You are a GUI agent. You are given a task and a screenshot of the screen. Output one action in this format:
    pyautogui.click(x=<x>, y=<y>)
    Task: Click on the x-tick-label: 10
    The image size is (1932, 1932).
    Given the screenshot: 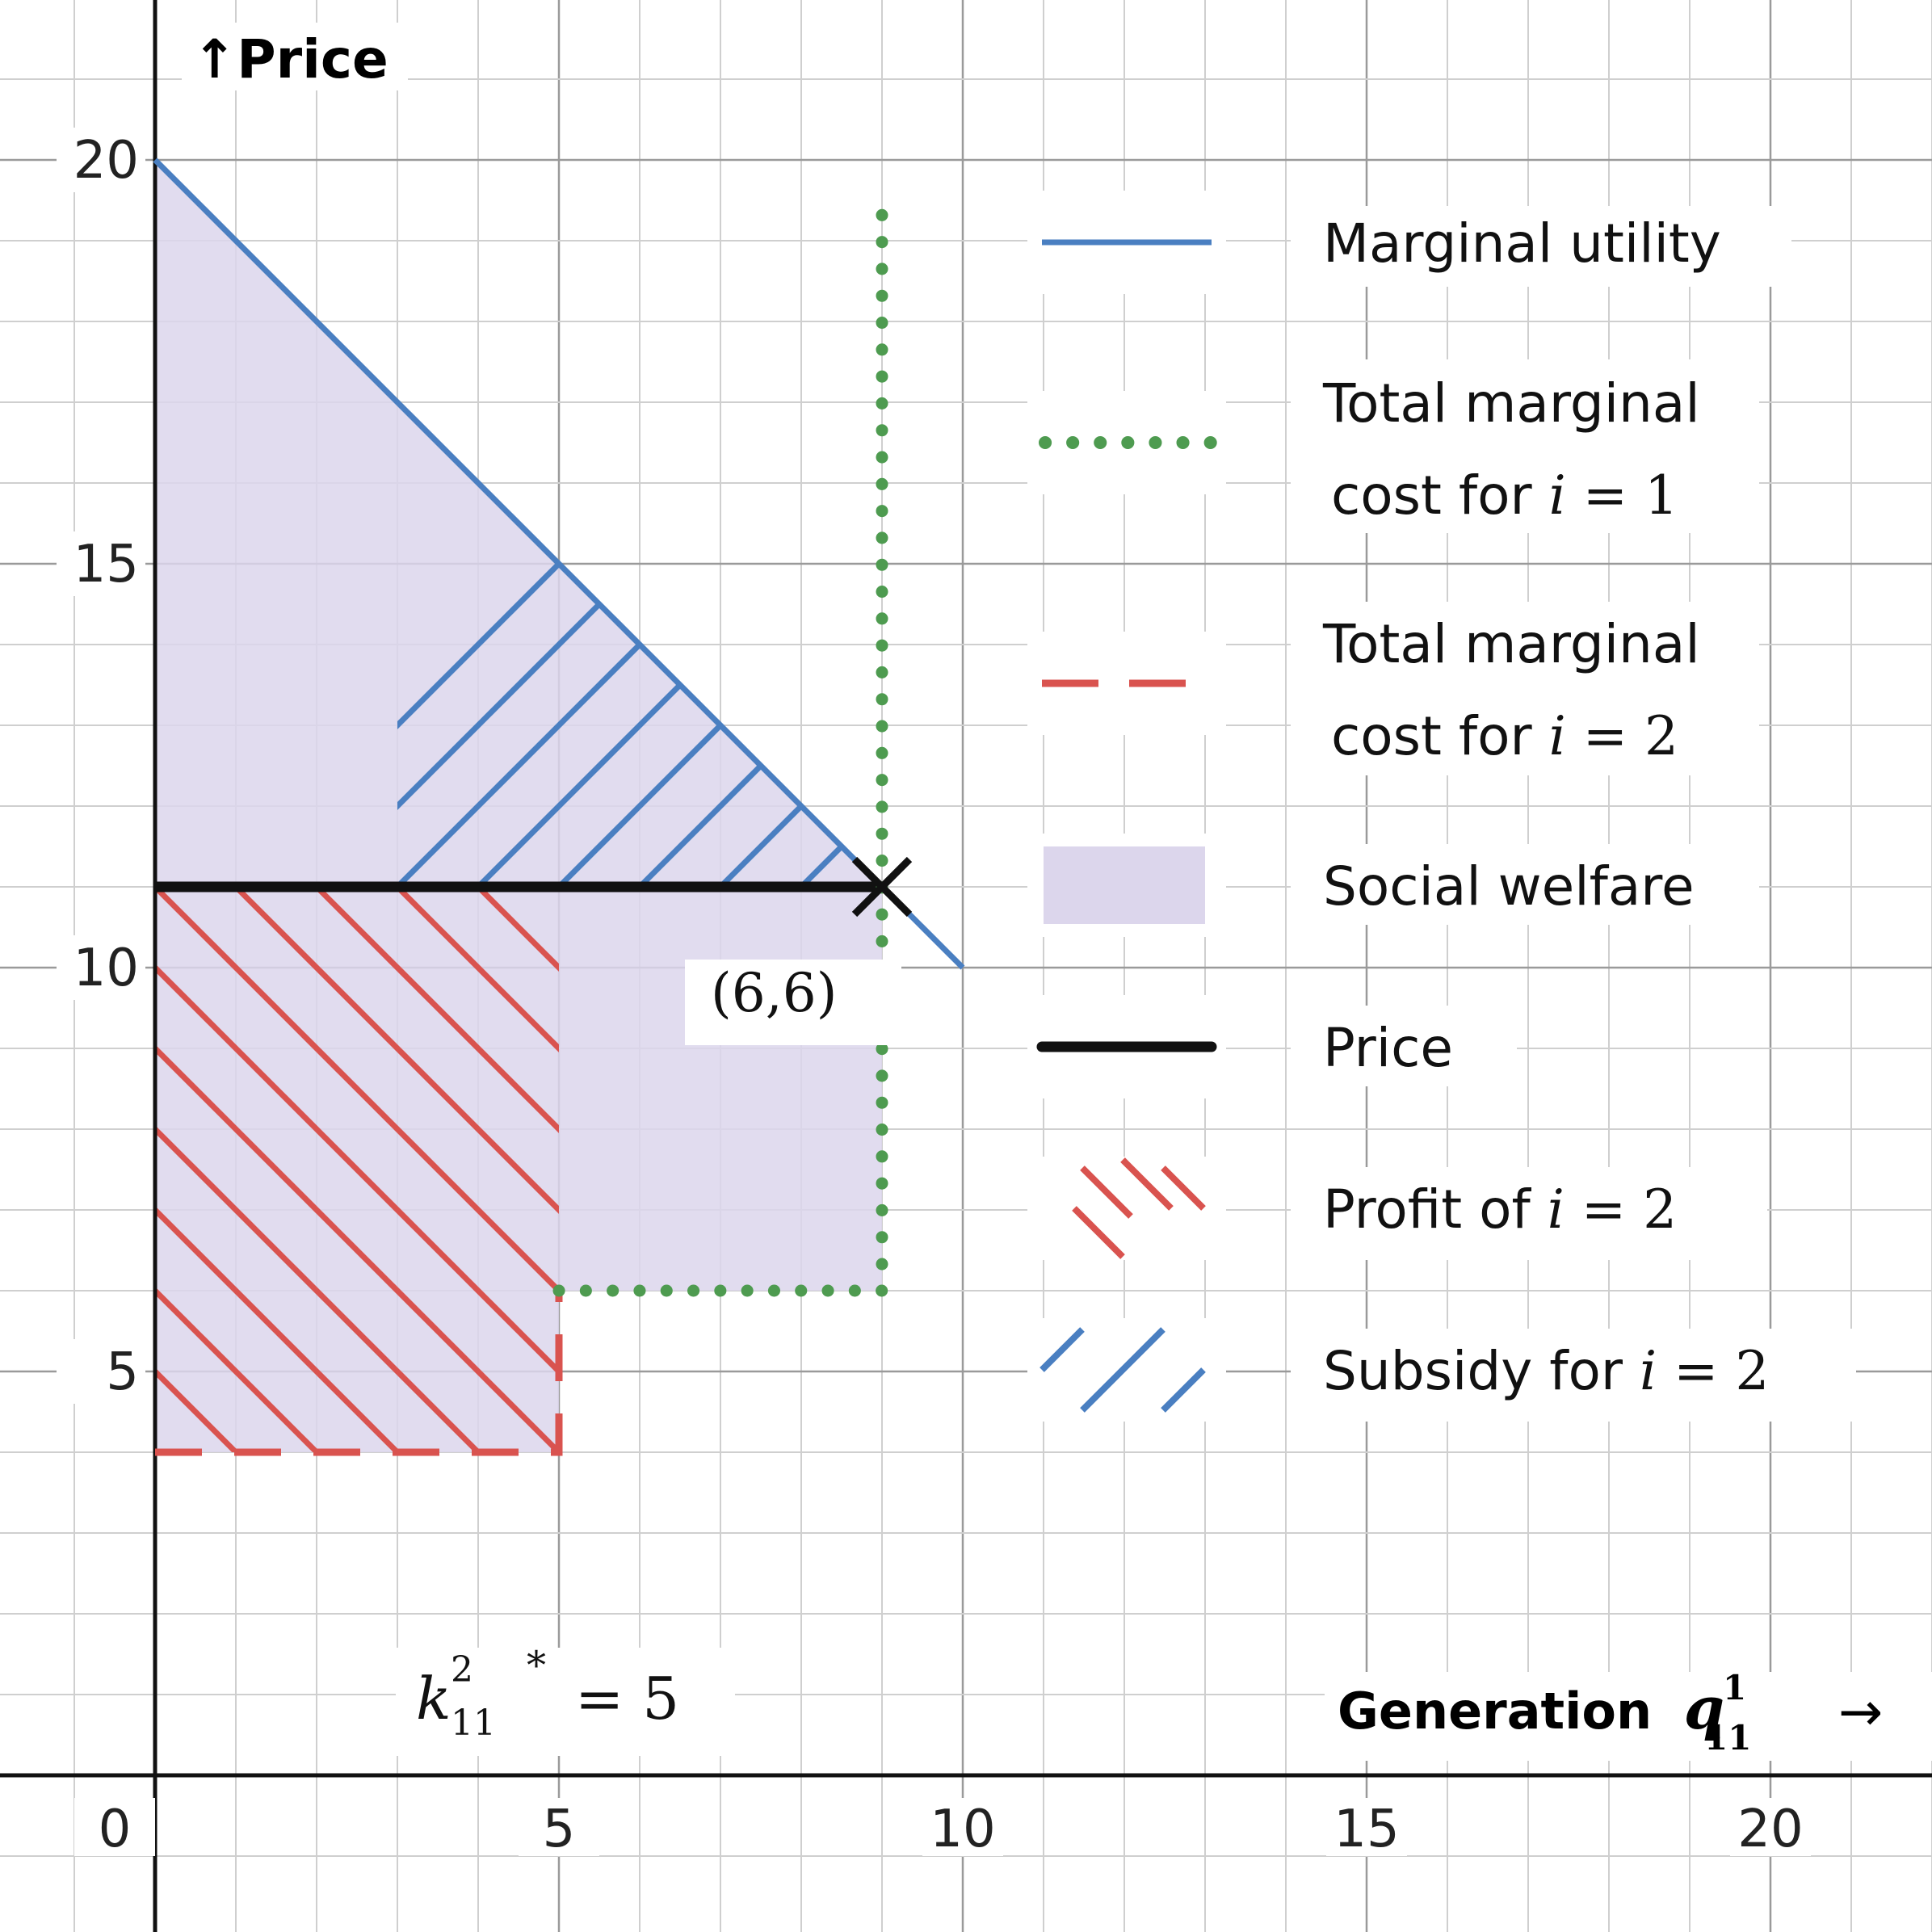 What is the action you would take?
    pyautogui.click(x=963, y=1829)
    